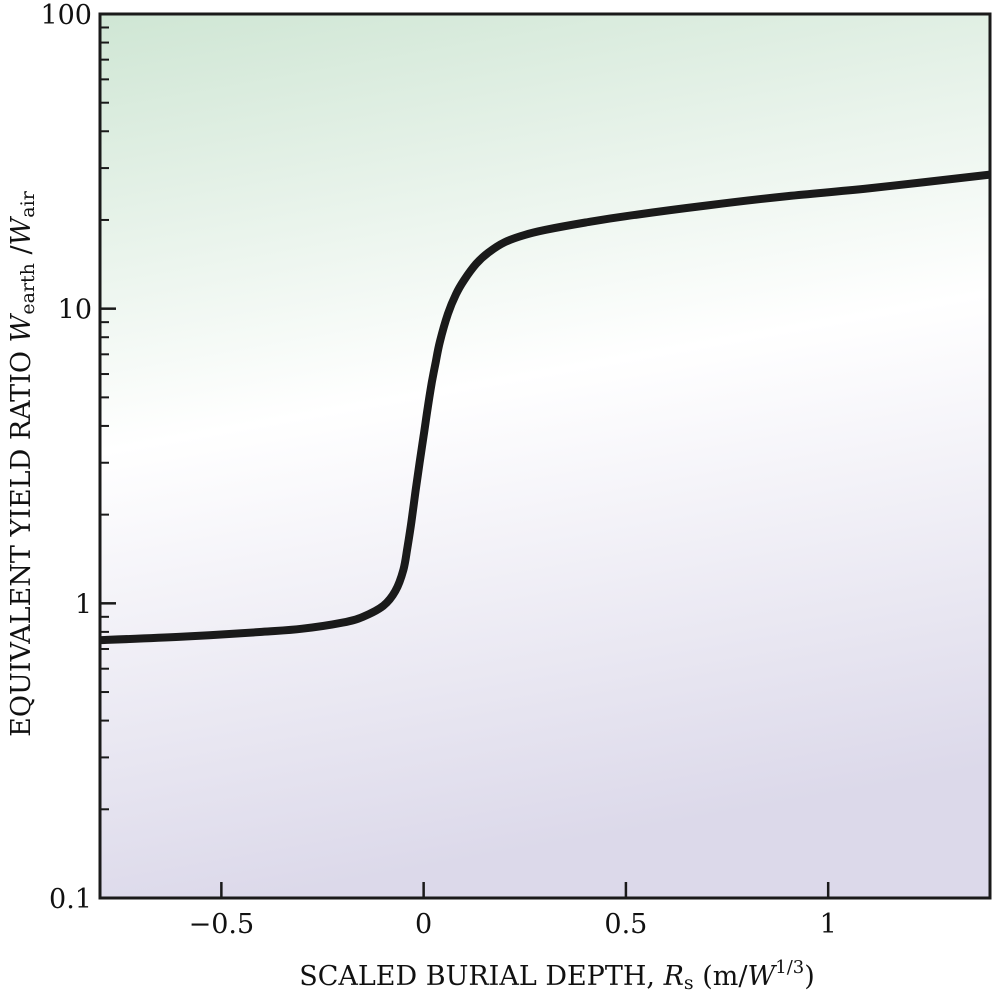 Image resolution: width=993 pixels, height=995 pixels. What do you see at coordinates (222, 924) in the screenshot?
I see `x-tick-label: −0.5` at bounding box center [222, 924].